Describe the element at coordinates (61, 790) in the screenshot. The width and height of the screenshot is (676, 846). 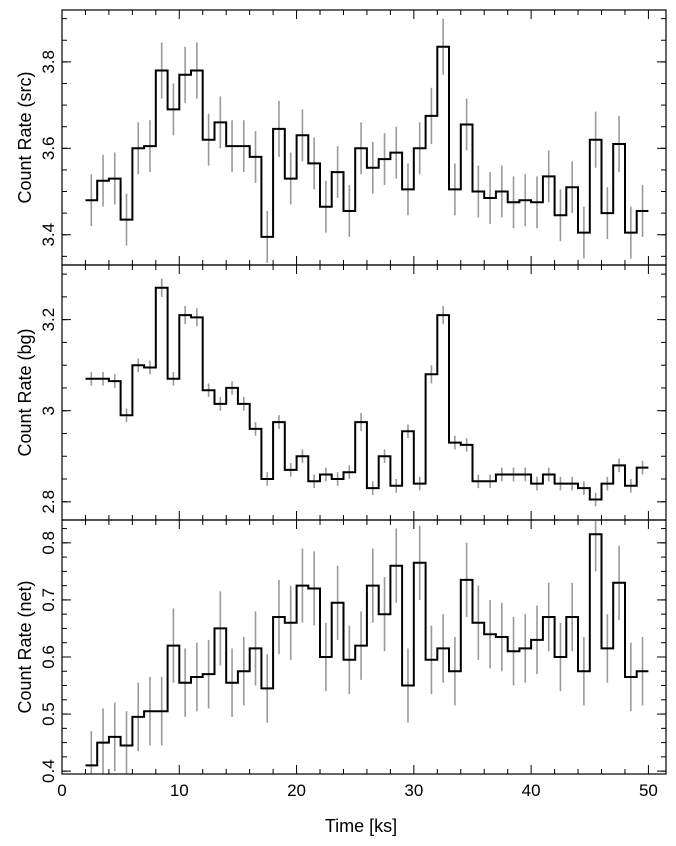
I see `net-x-tick-label: 0` at that location.